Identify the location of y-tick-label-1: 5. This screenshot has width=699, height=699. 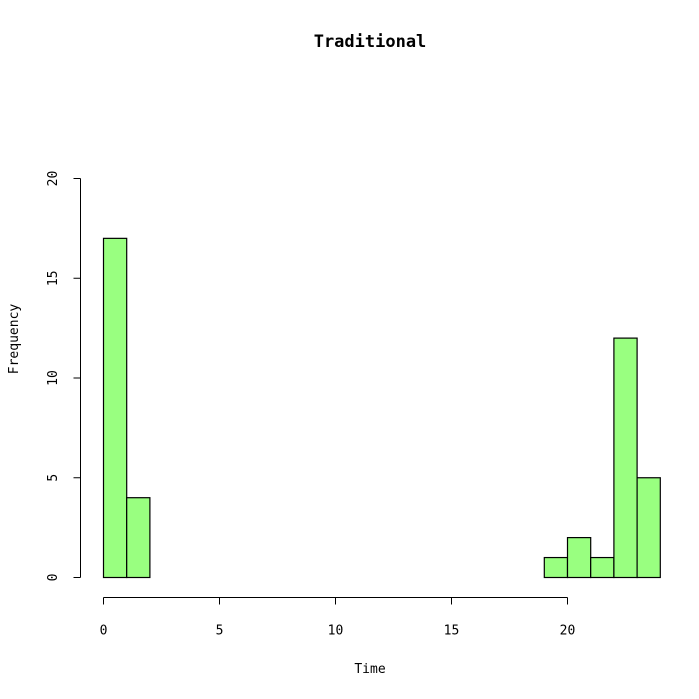
(53, 478).